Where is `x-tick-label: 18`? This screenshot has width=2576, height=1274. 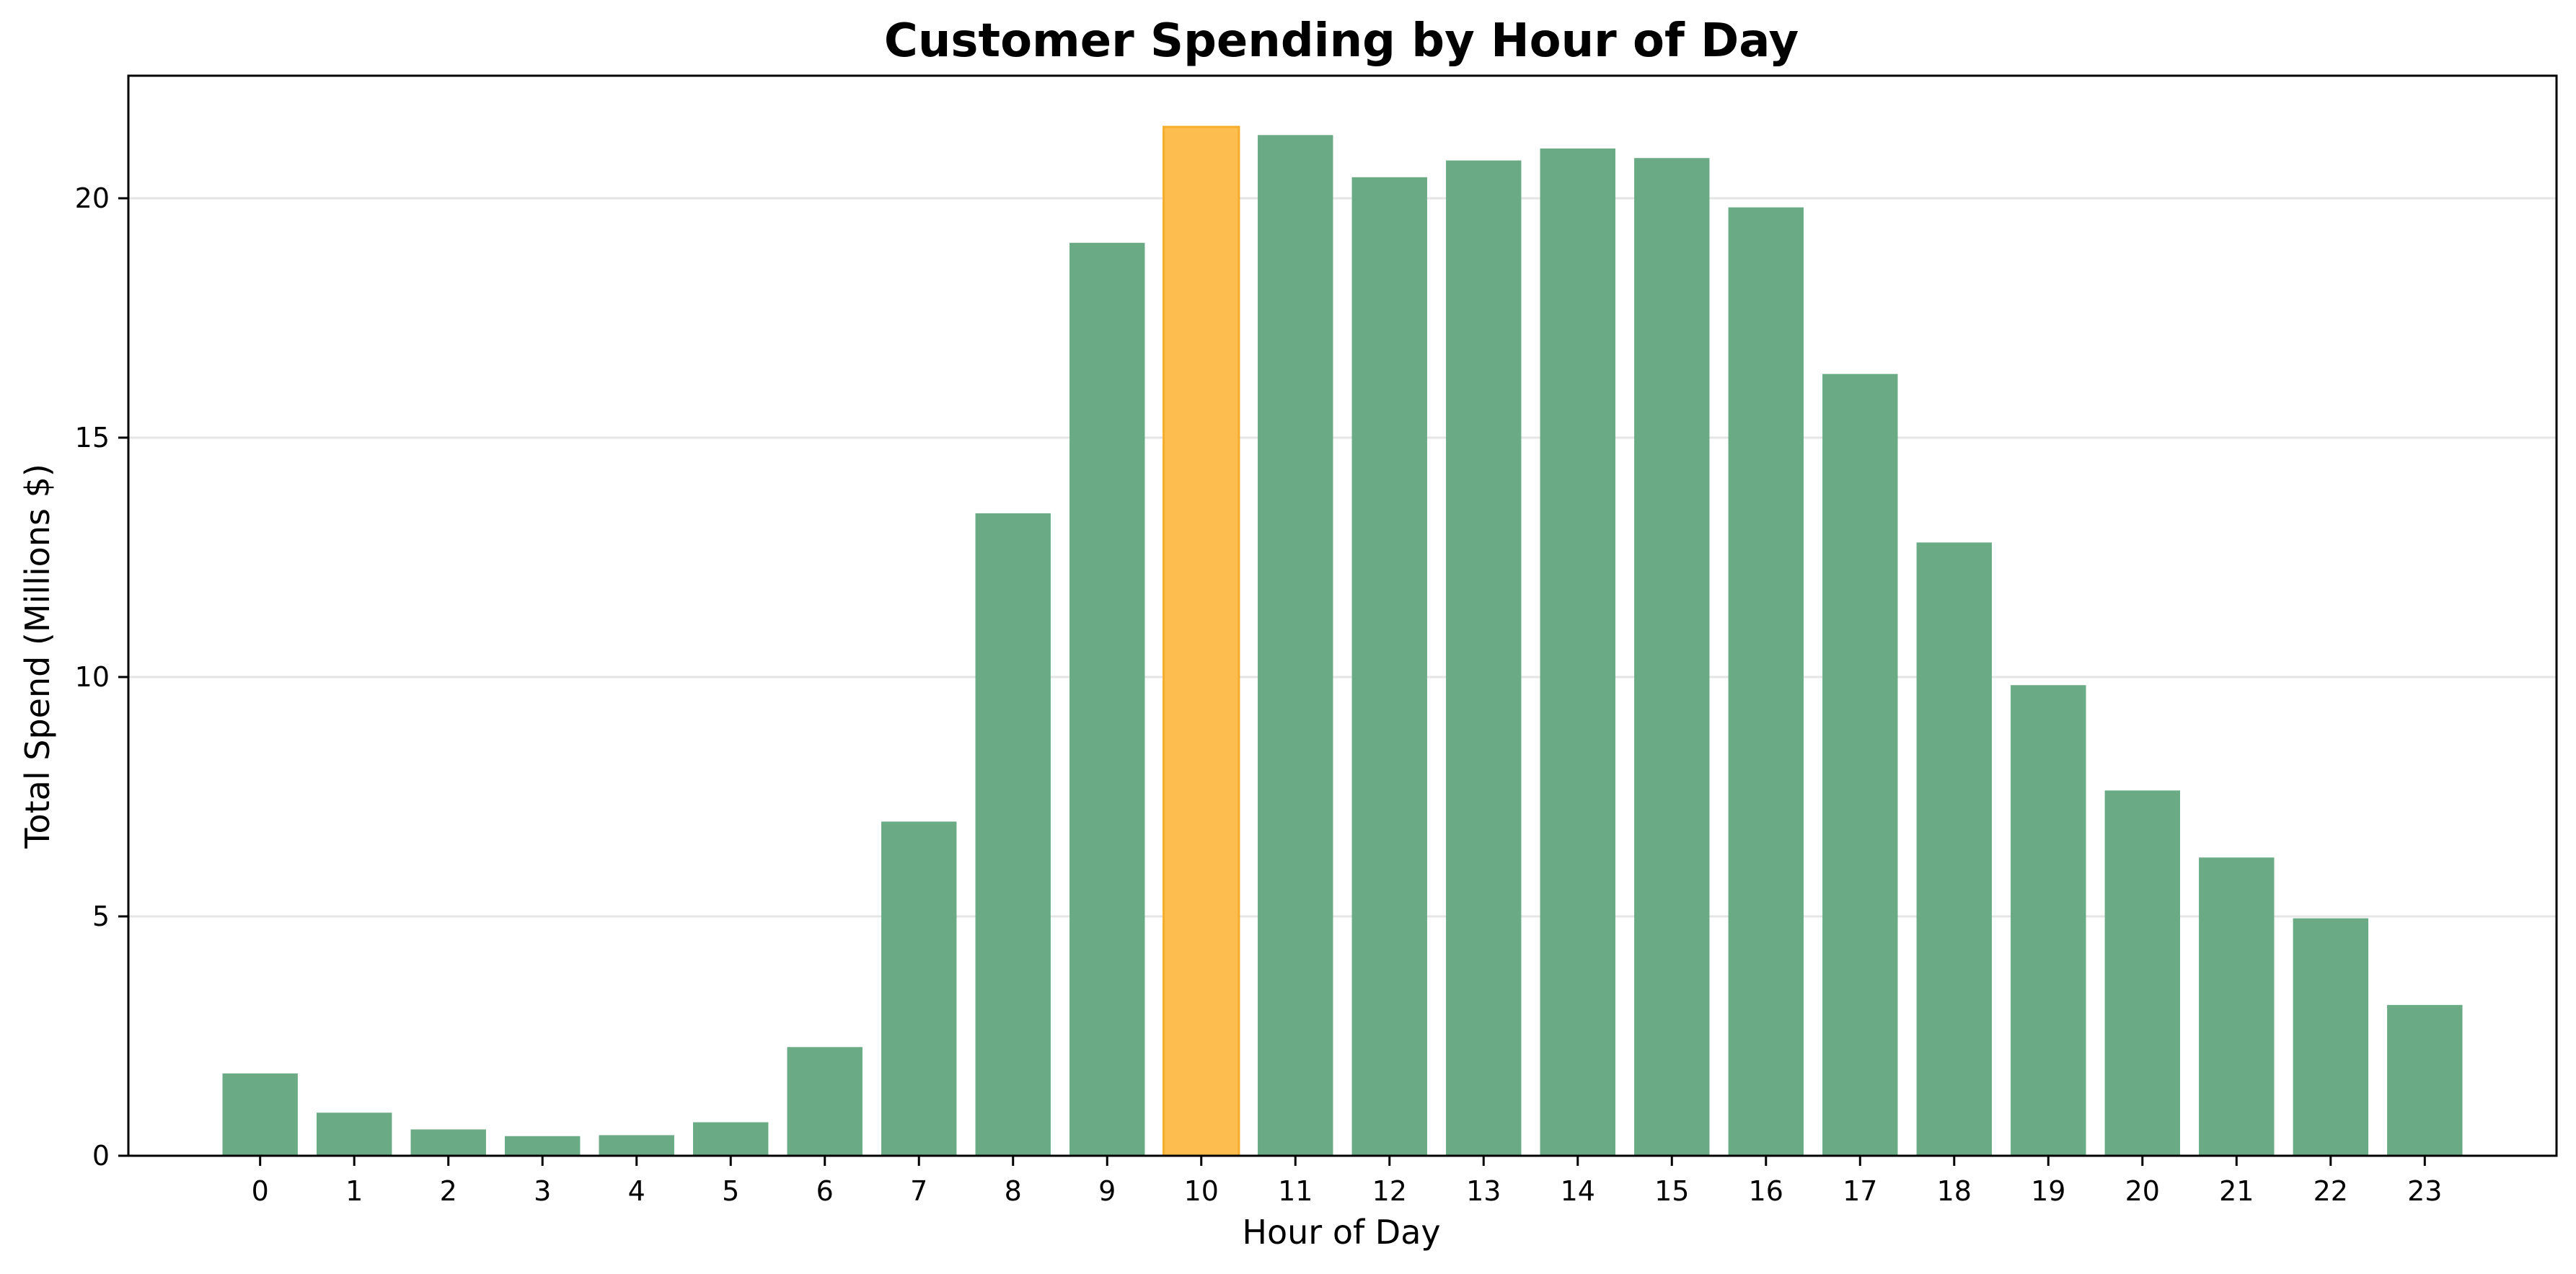 x-tick-label: 18 is located at coordinates (1954, 1191).